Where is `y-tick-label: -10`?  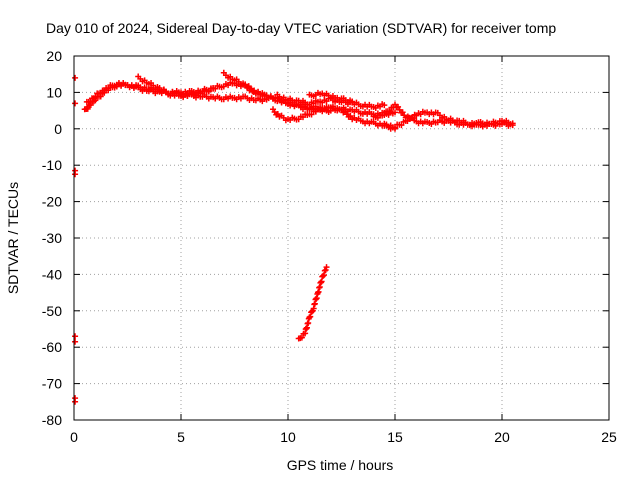 y-tick-label: -10 is located at coordinates (52, 165).